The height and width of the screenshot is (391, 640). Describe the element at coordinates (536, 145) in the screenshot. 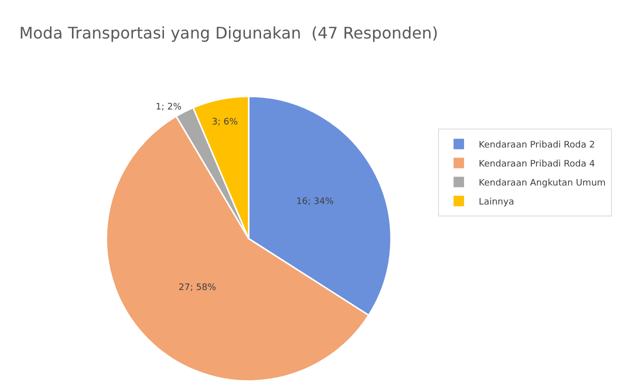

I see `legend-label: Kendaraan Pribadi Roda 2` at that location.